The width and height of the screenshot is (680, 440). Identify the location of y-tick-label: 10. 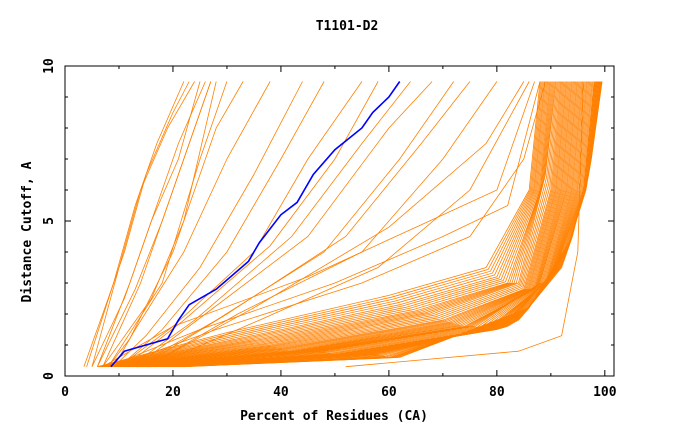
(49, 66).